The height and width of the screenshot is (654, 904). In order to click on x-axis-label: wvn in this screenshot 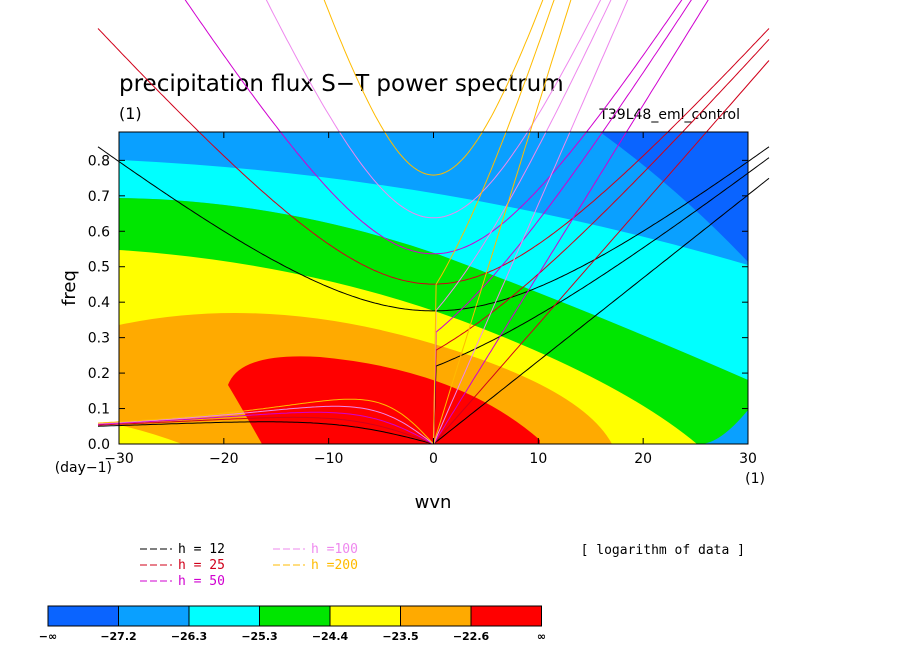, I will do `click(433, 502)`.